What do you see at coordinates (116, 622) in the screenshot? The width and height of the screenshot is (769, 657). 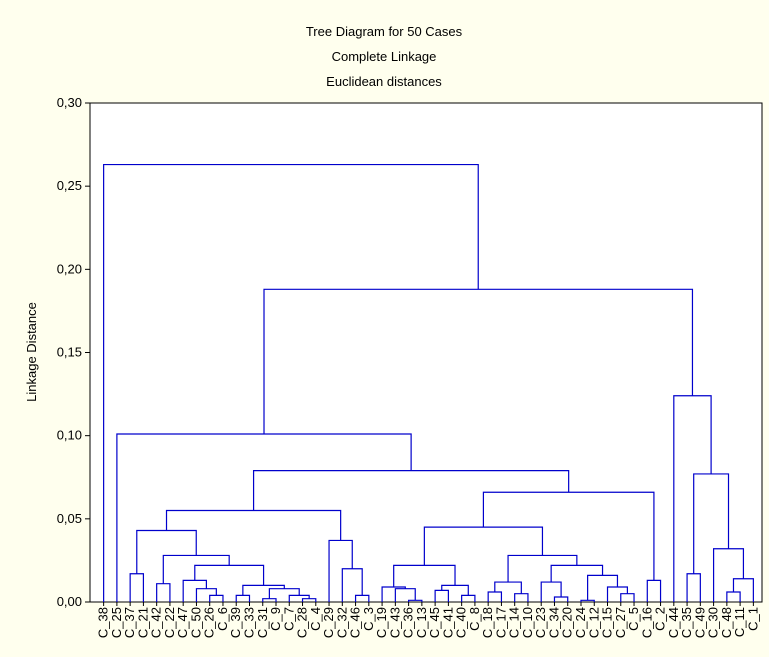 I see `x-tick-label: C_25` at bounding box center [116, 622].